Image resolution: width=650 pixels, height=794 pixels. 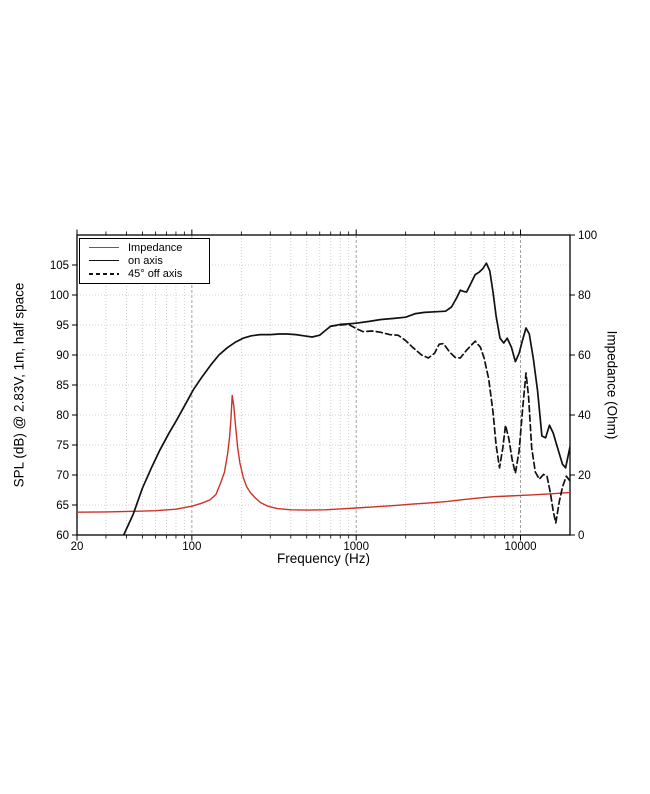 I want to click on y-left-tick-label: 90, so click(x=62, y=356).